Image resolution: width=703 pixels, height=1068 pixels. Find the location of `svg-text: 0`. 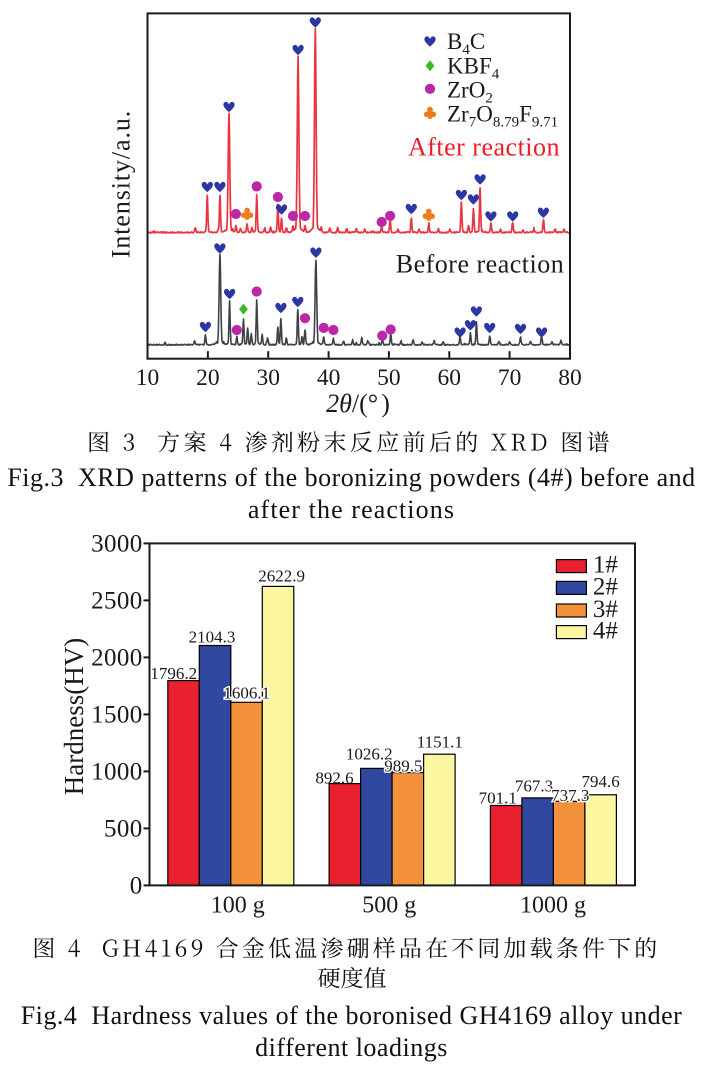

svg-text: 0 is located at coordinates (136, 886).